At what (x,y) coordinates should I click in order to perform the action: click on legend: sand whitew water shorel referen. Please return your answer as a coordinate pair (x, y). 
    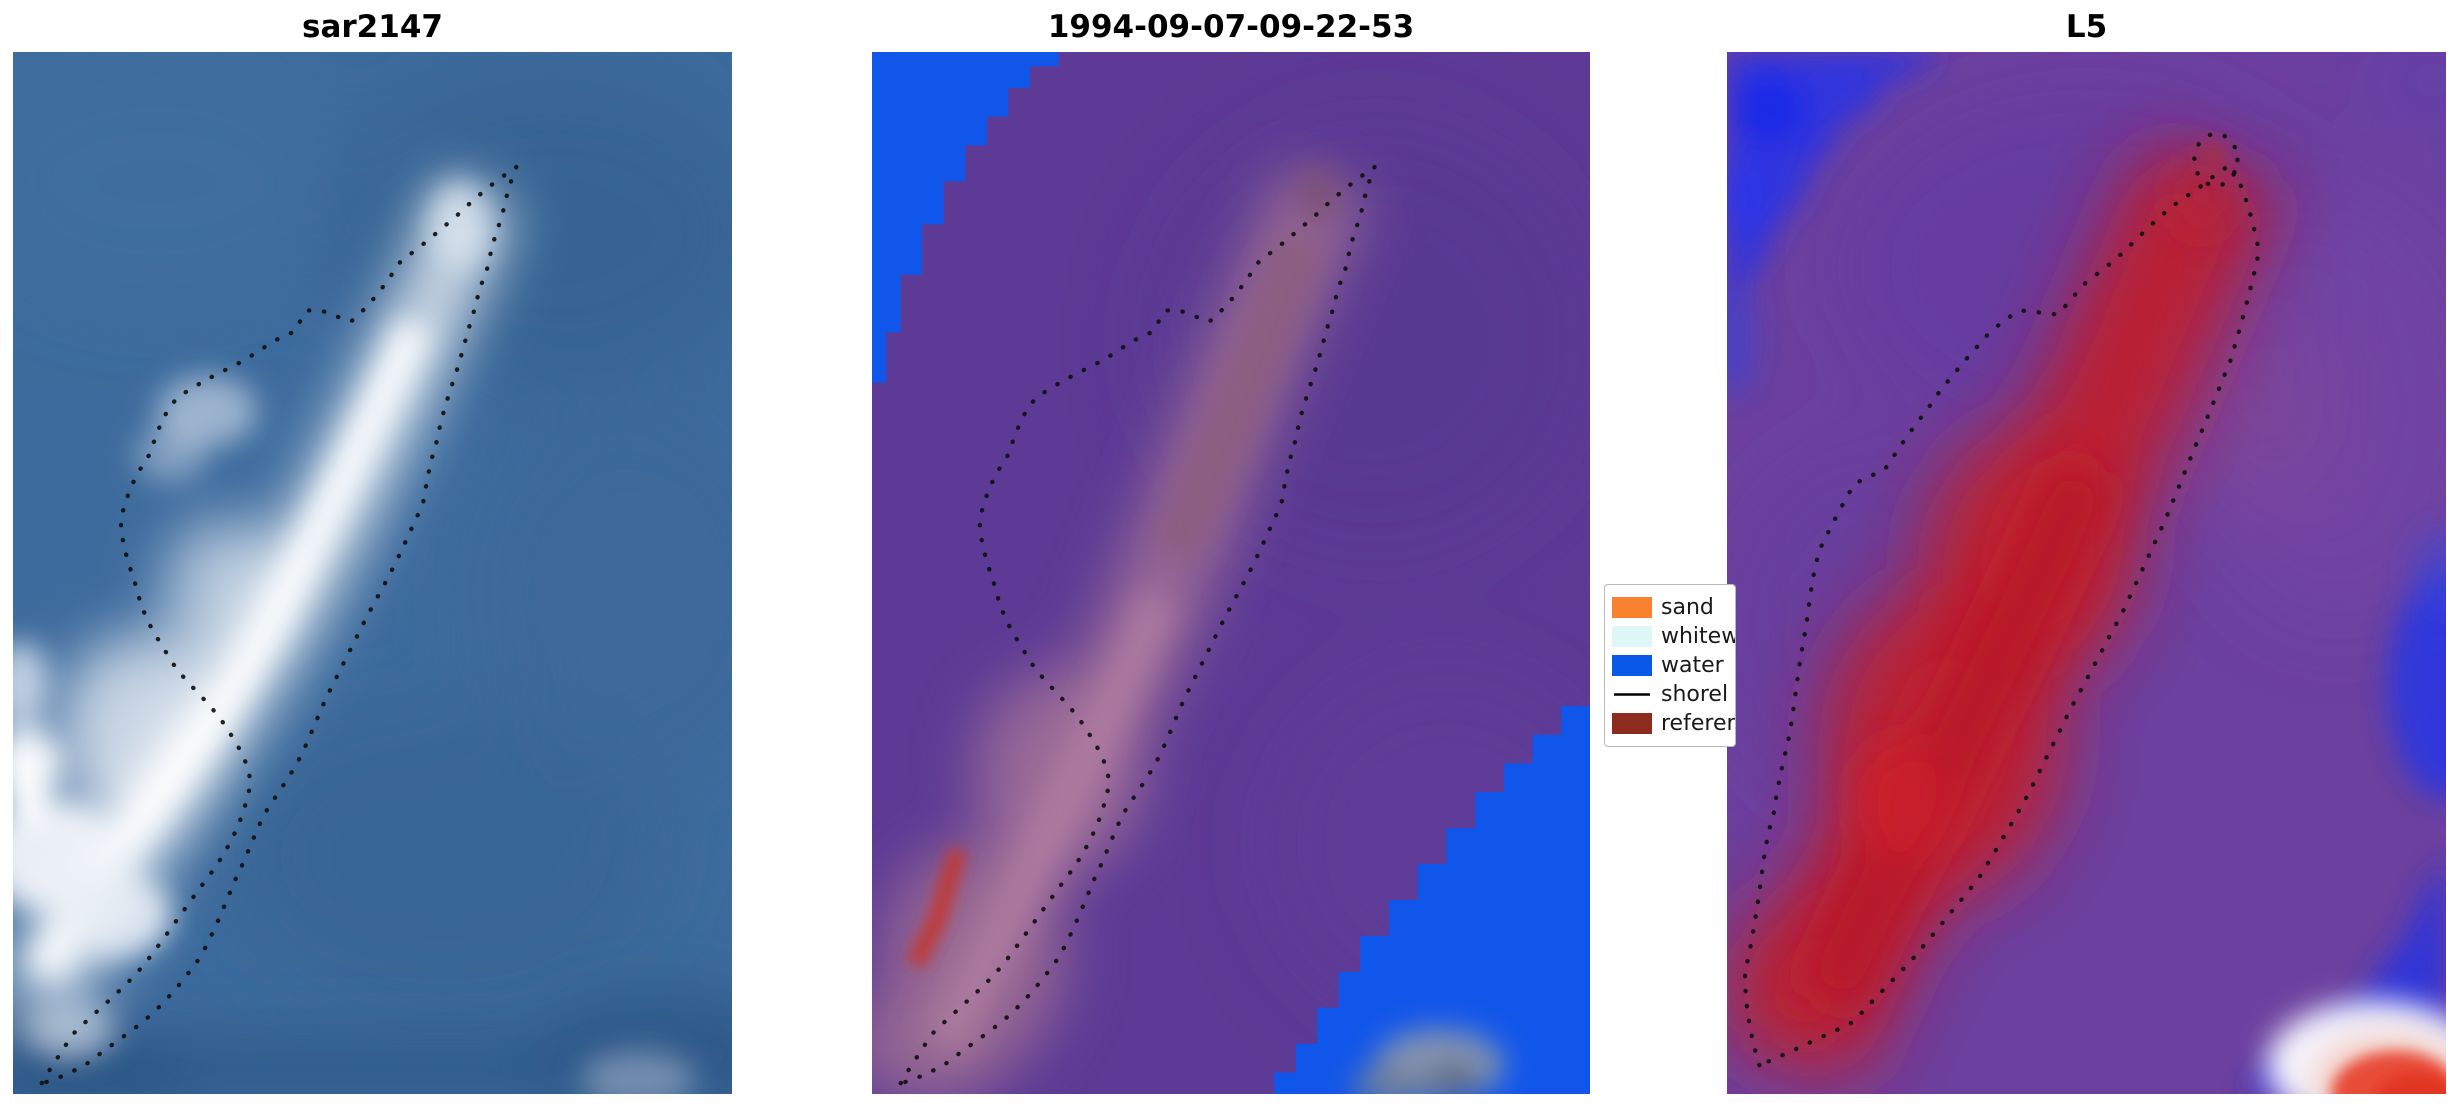
    Looking at the image, I should click on (1670, 665).